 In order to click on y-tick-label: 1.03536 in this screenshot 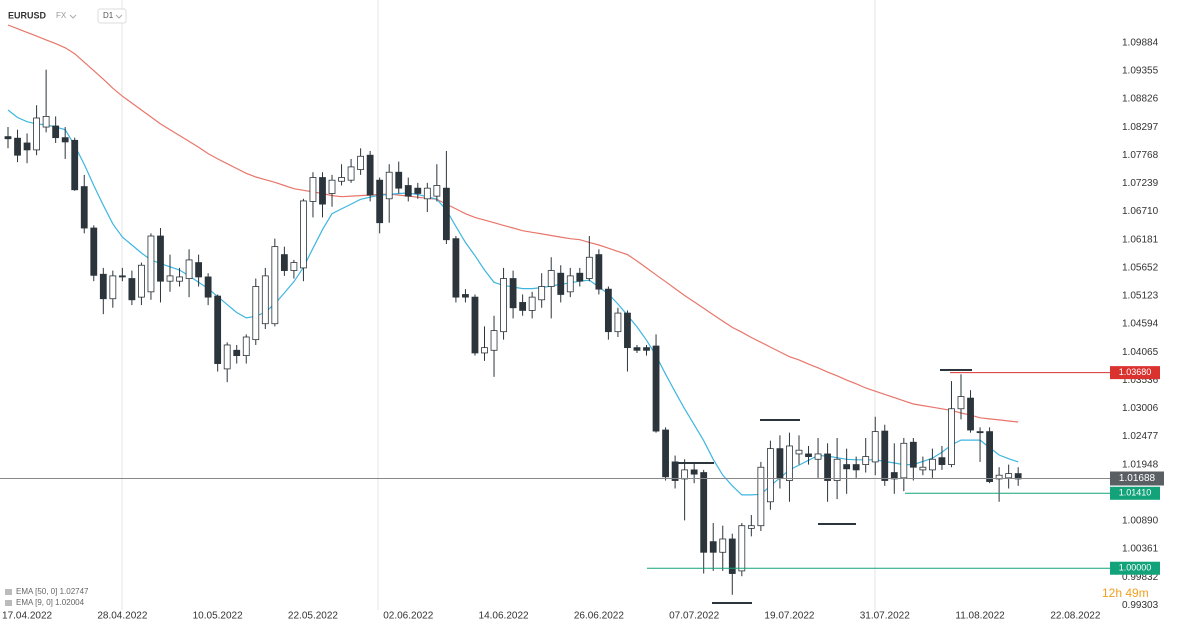, I will do `click(1140, 380)`.